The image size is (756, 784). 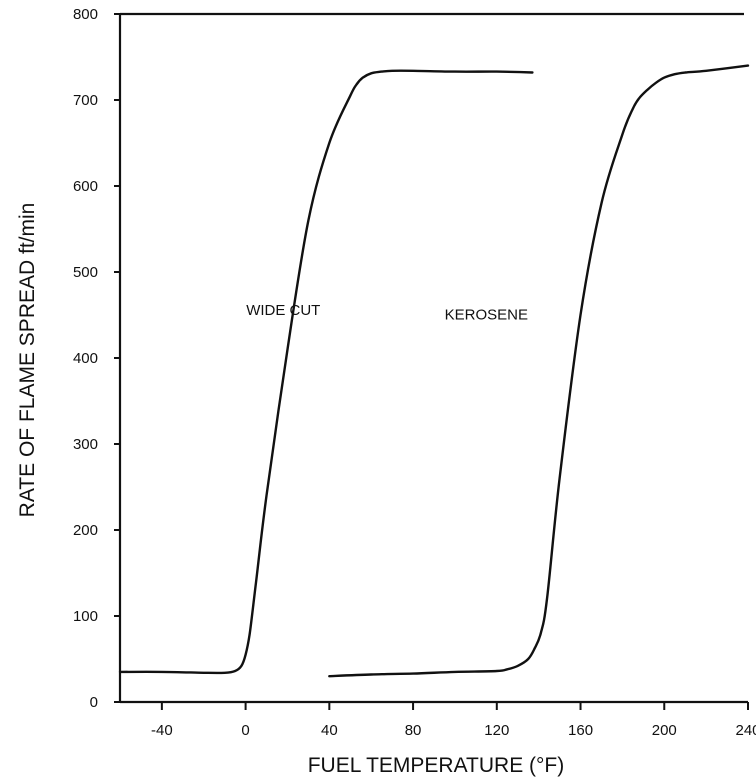 What do you see at coordinates (27, 360) in the screenshot?
I see `y-axis-title: RATE OF FLAME SPREAD ft/min` at bounding box center [27, 360].